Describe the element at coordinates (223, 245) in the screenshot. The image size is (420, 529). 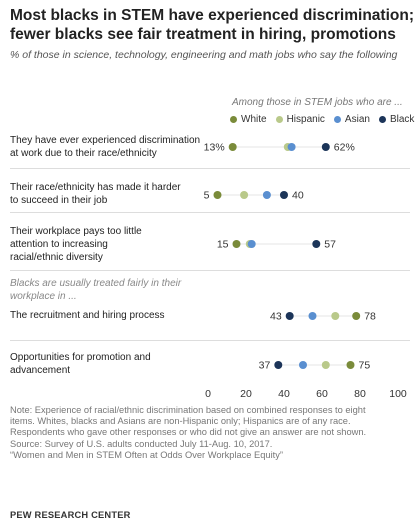
I see `data-label-white: 15` at that location.